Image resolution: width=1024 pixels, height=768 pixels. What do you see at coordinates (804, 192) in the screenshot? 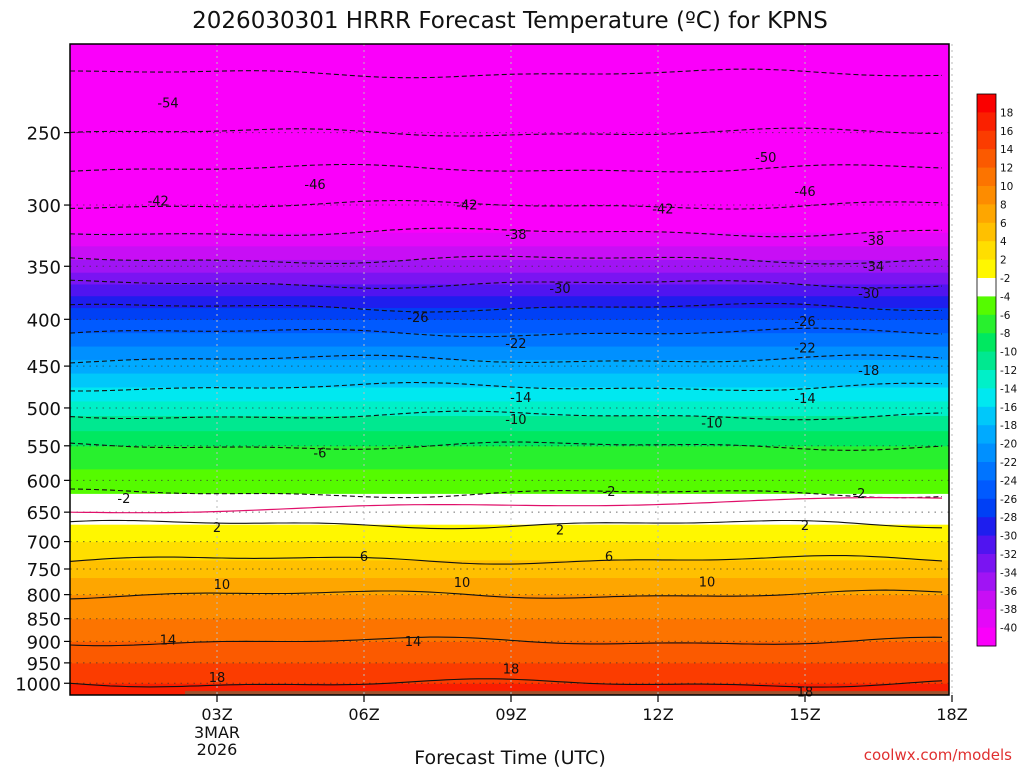
I see `contour-label: -46` at bounding box center [804, 192].